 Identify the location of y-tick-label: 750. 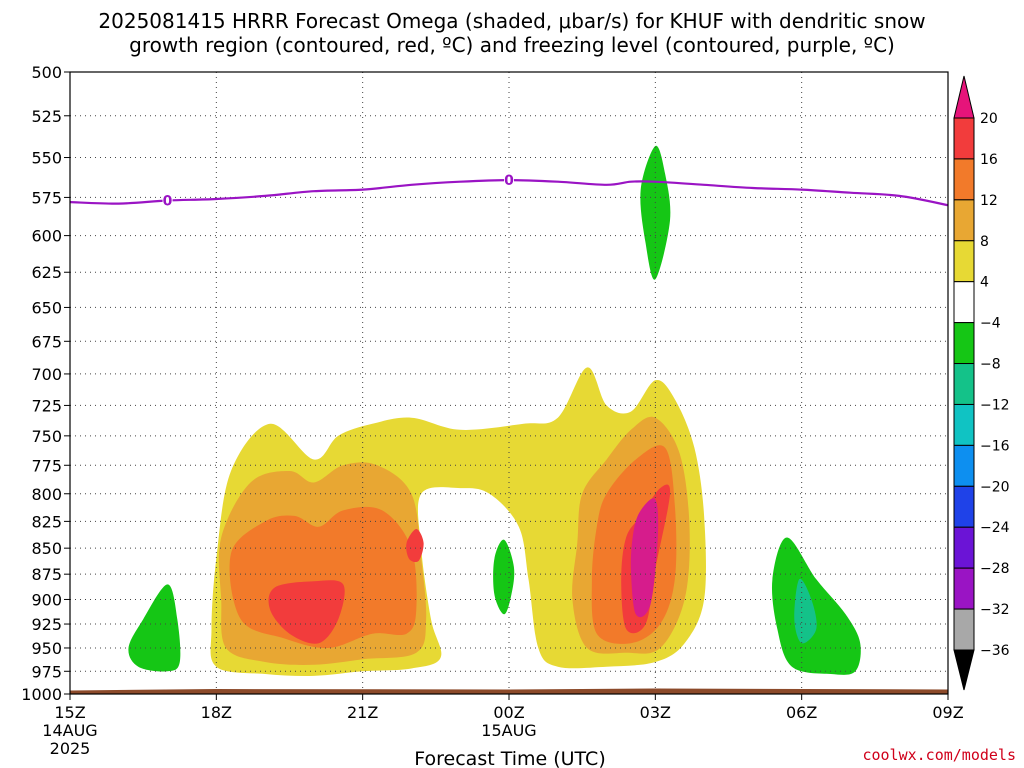
(46, 436).